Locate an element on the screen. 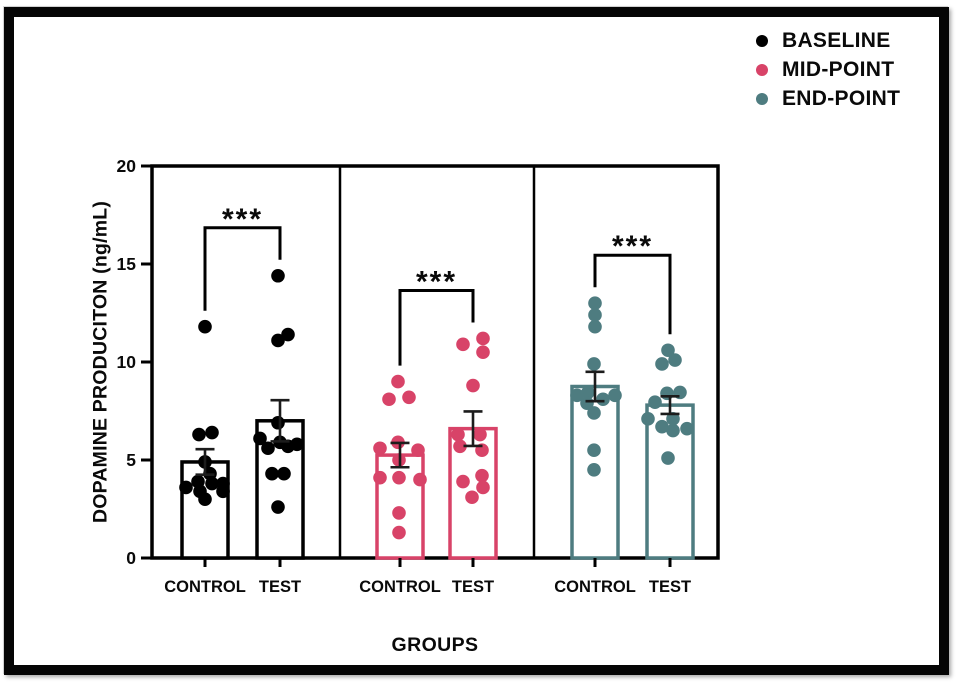 Image resolution: width=962 pixels, height=686 pixels. x-axis-title: GROUPS is located at coordinates (435, 645).